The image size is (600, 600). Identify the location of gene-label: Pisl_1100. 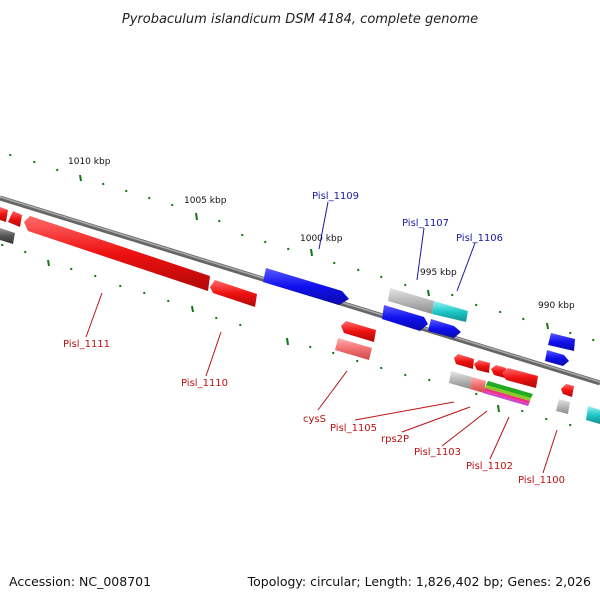
(541, 480).